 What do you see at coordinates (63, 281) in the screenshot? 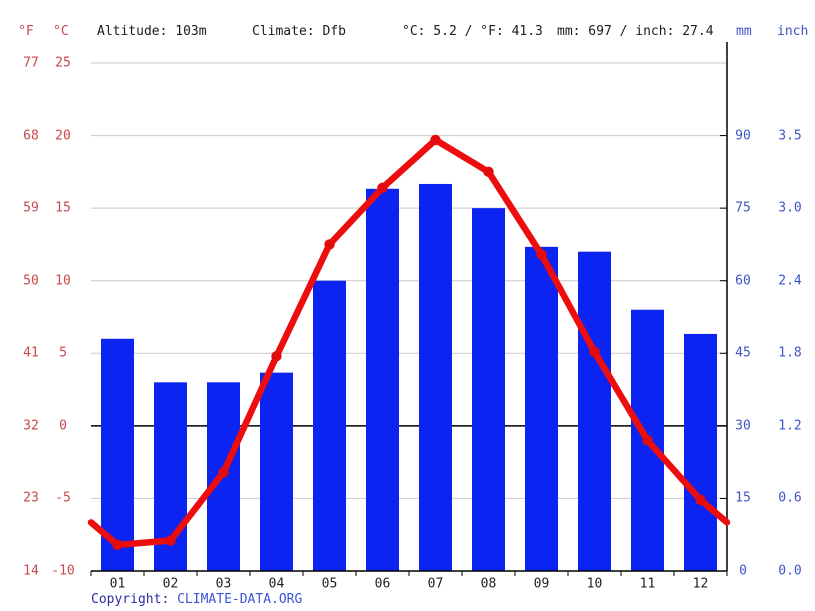
I see `temp-axis-label-c: 10` at bounding box center [63, 281].